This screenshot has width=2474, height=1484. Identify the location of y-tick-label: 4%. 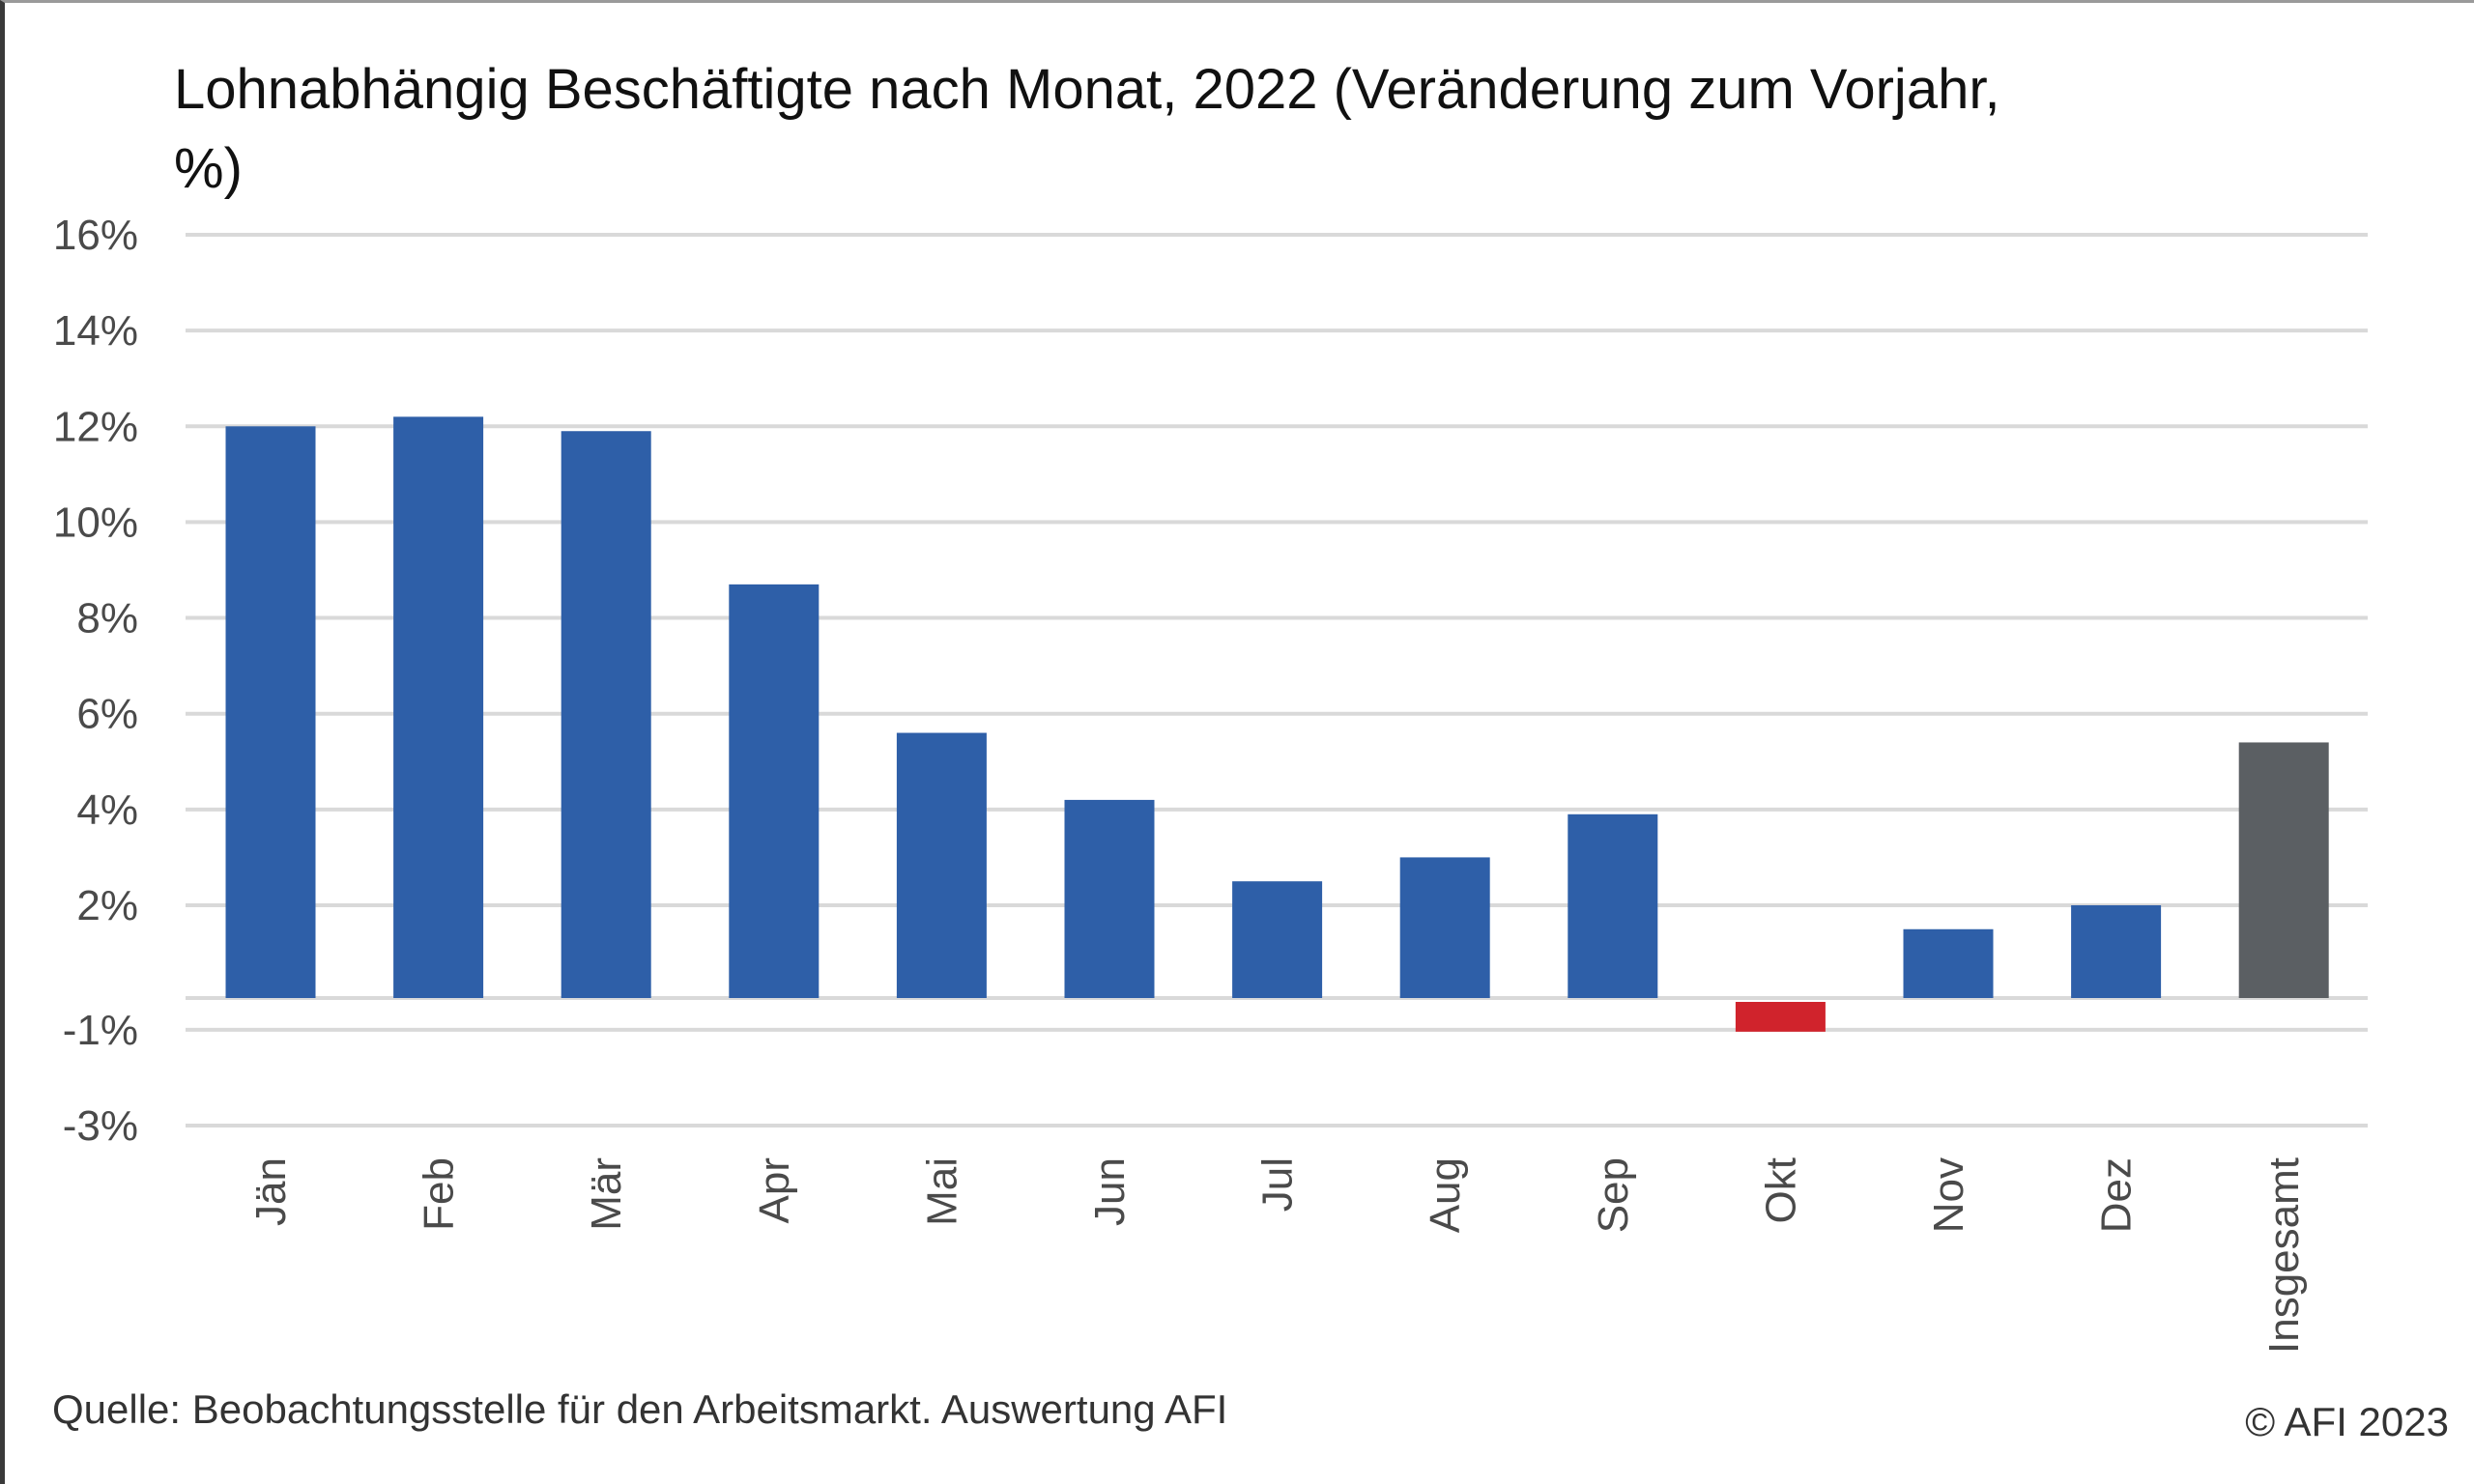
(107, 810).